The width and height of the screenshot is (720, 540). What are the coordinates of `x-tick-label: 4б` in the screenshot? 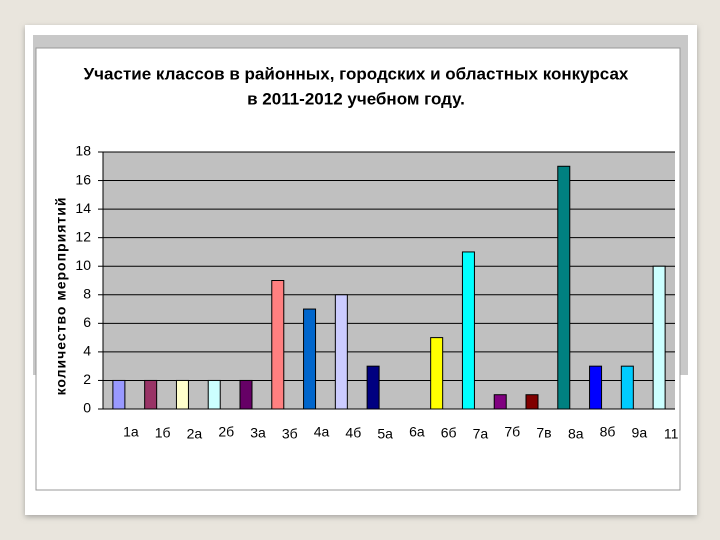 It's located at (353, 433).